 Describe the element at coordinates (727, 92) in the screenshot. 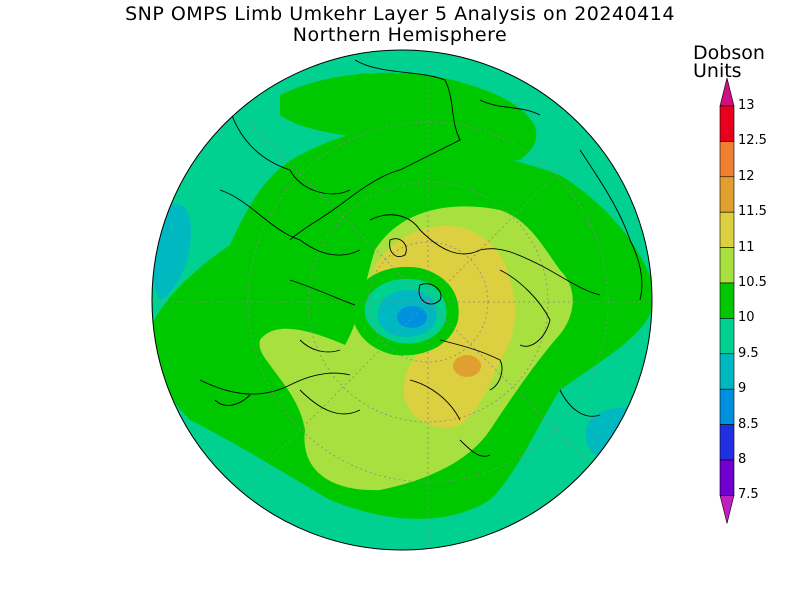

I see `colorbar-over-triangle` at that location.